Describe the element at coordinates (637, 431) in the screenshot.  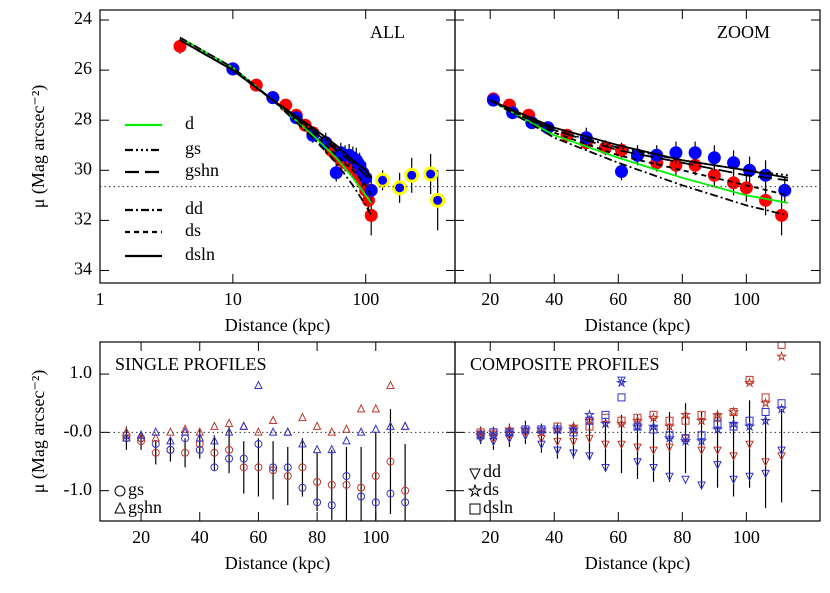
I see `panel-frame` at that location.